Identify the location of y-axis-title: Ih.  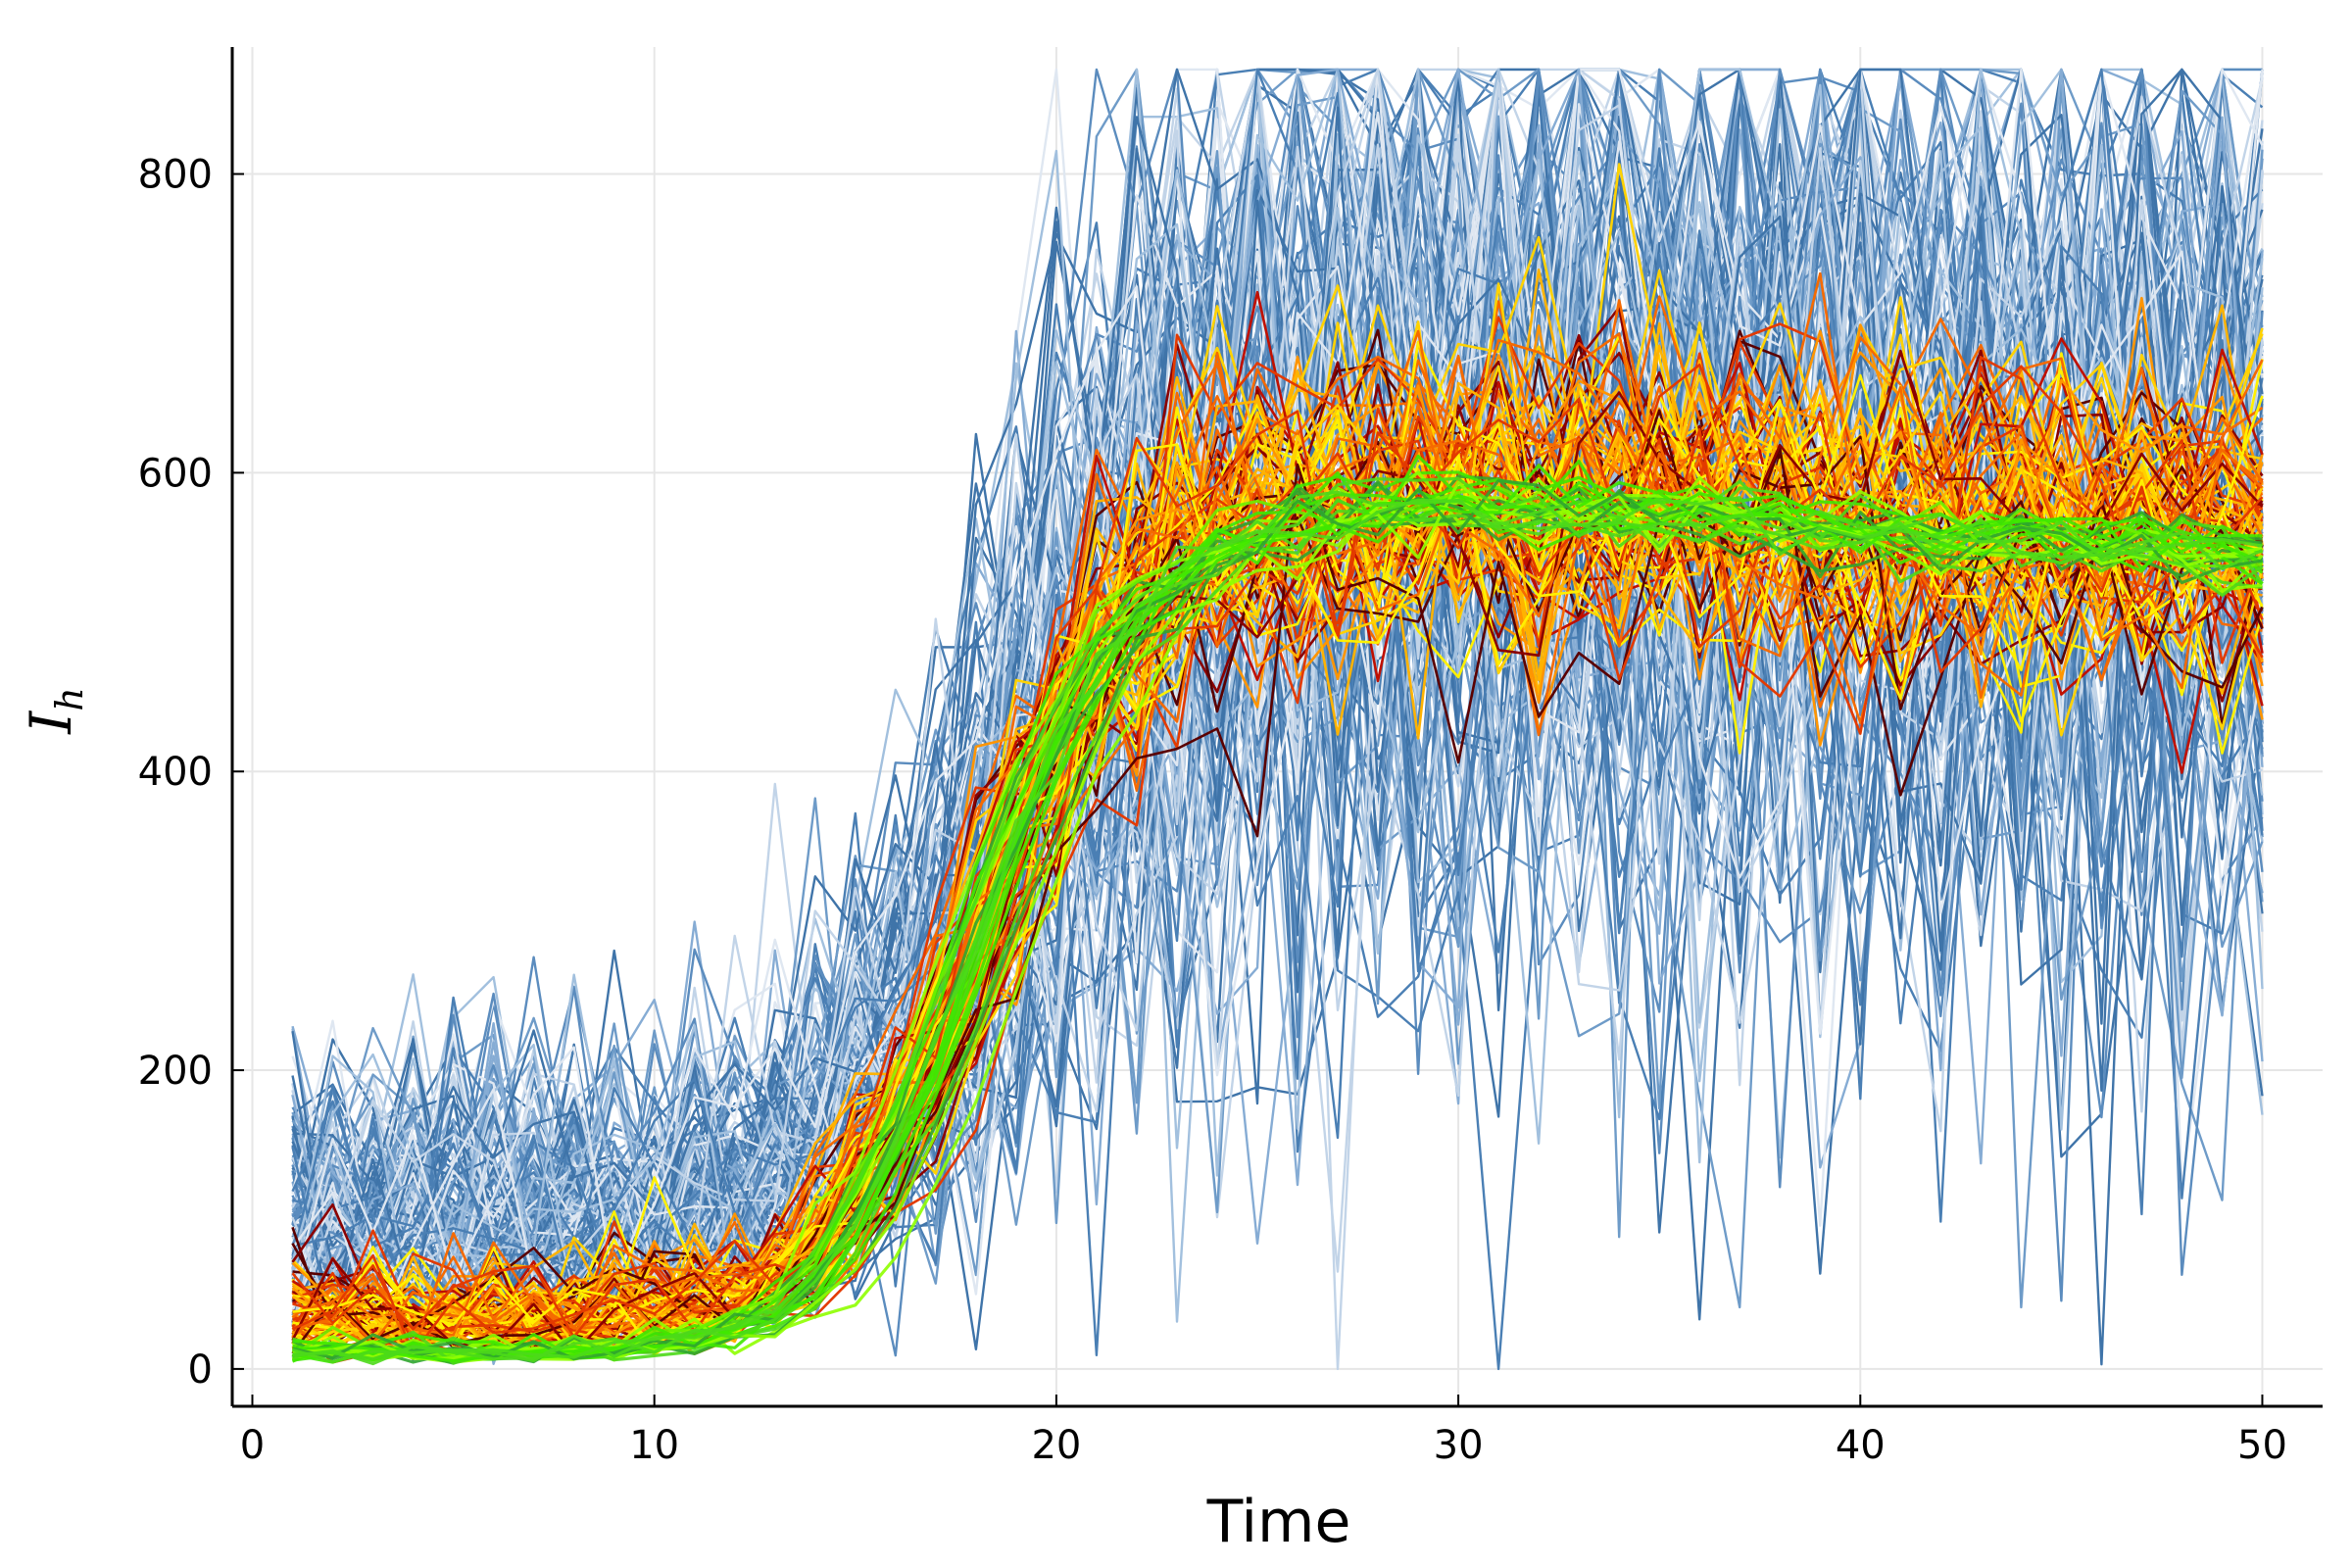
(54, 710).